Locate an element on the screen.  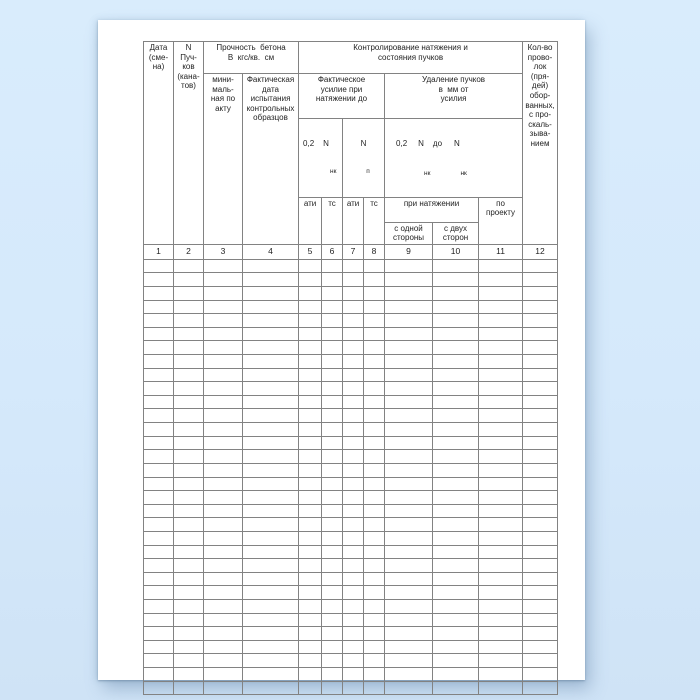
header-cell-bundles: N Пуч- ков (кана- тов) is located at coordinates (188, 143).